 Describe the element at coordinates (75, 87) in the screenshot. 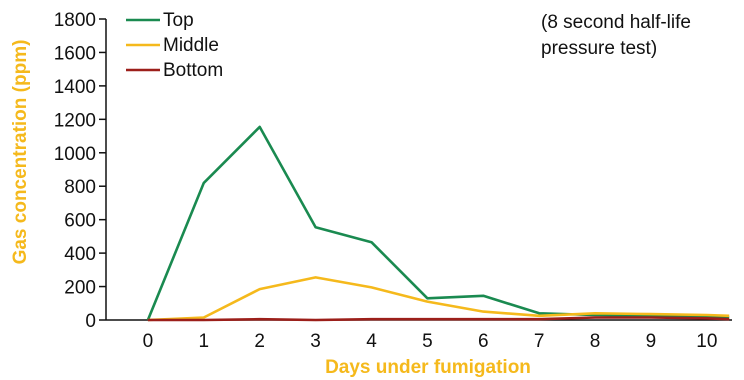

I see `y-tick-label: 1400` at that location.